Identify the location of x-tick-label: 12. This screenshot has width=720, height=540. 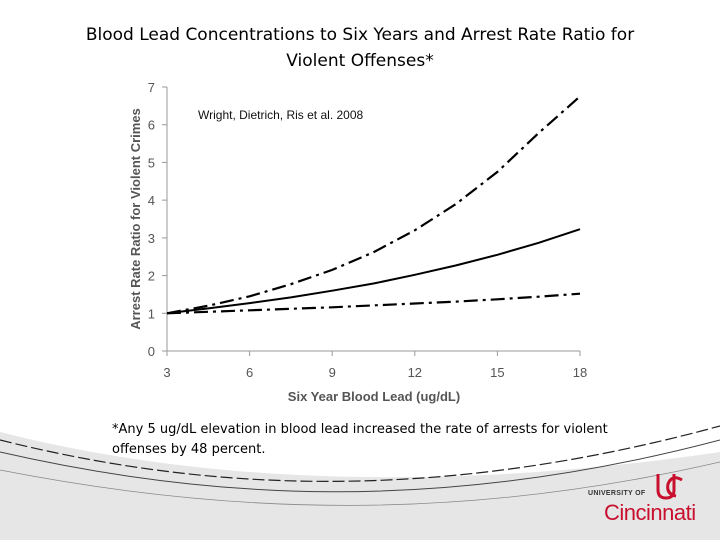
(415, 372).